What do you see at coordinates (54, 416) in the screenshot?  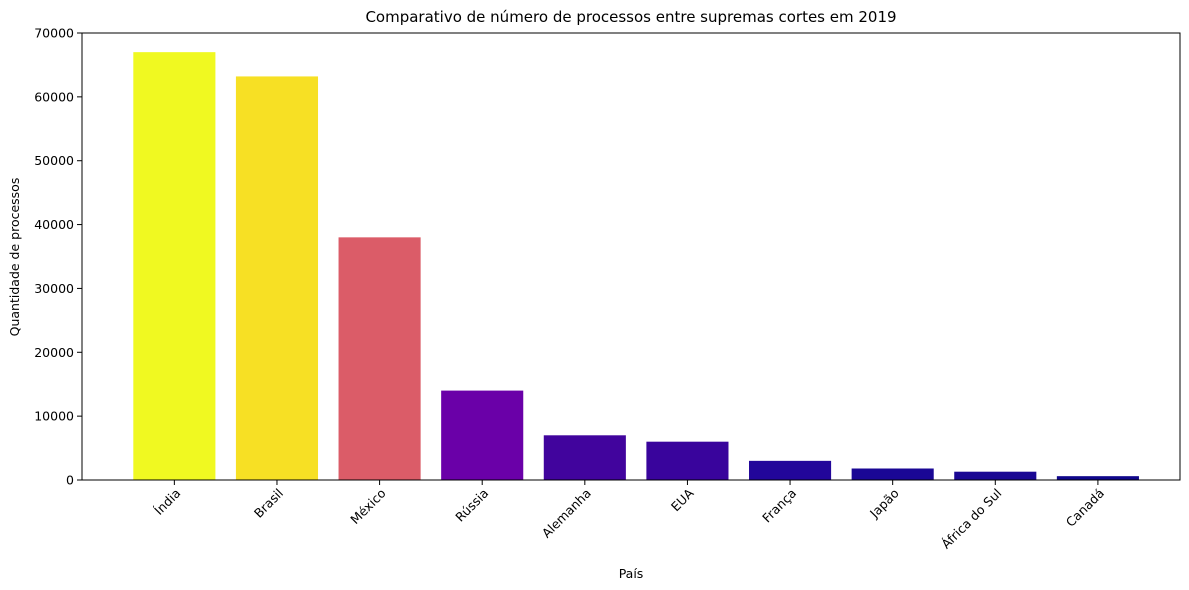 I see `y-tick-label: 10000` at bounding box center [54, 416].